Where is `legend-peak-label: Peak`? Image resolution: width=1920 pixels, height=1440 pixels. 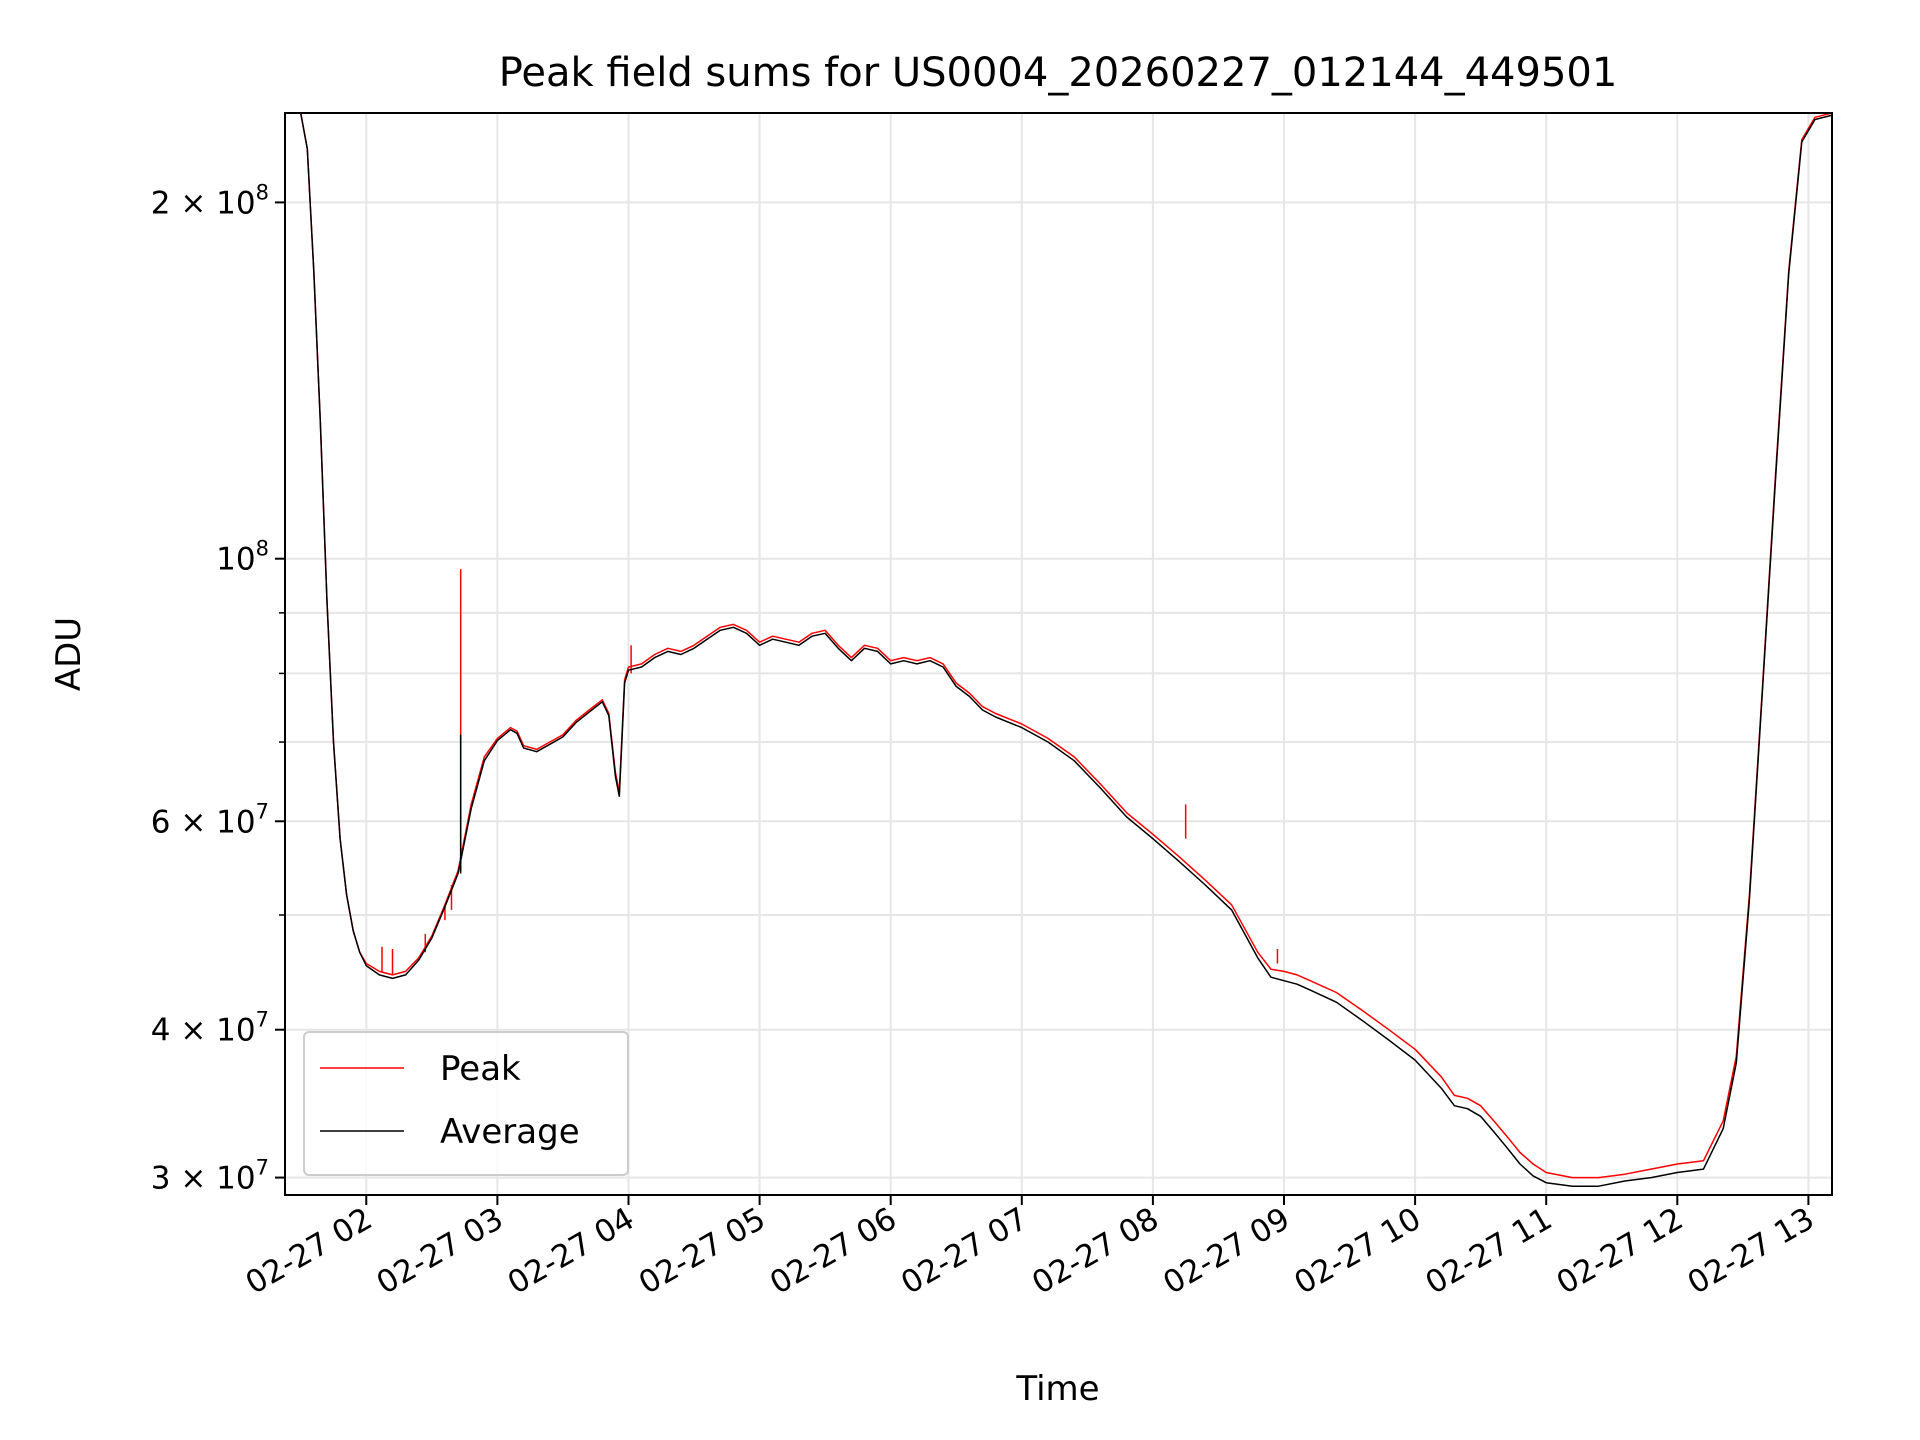
legend-peak-label: Peak is located at coordinates (480, 1069).